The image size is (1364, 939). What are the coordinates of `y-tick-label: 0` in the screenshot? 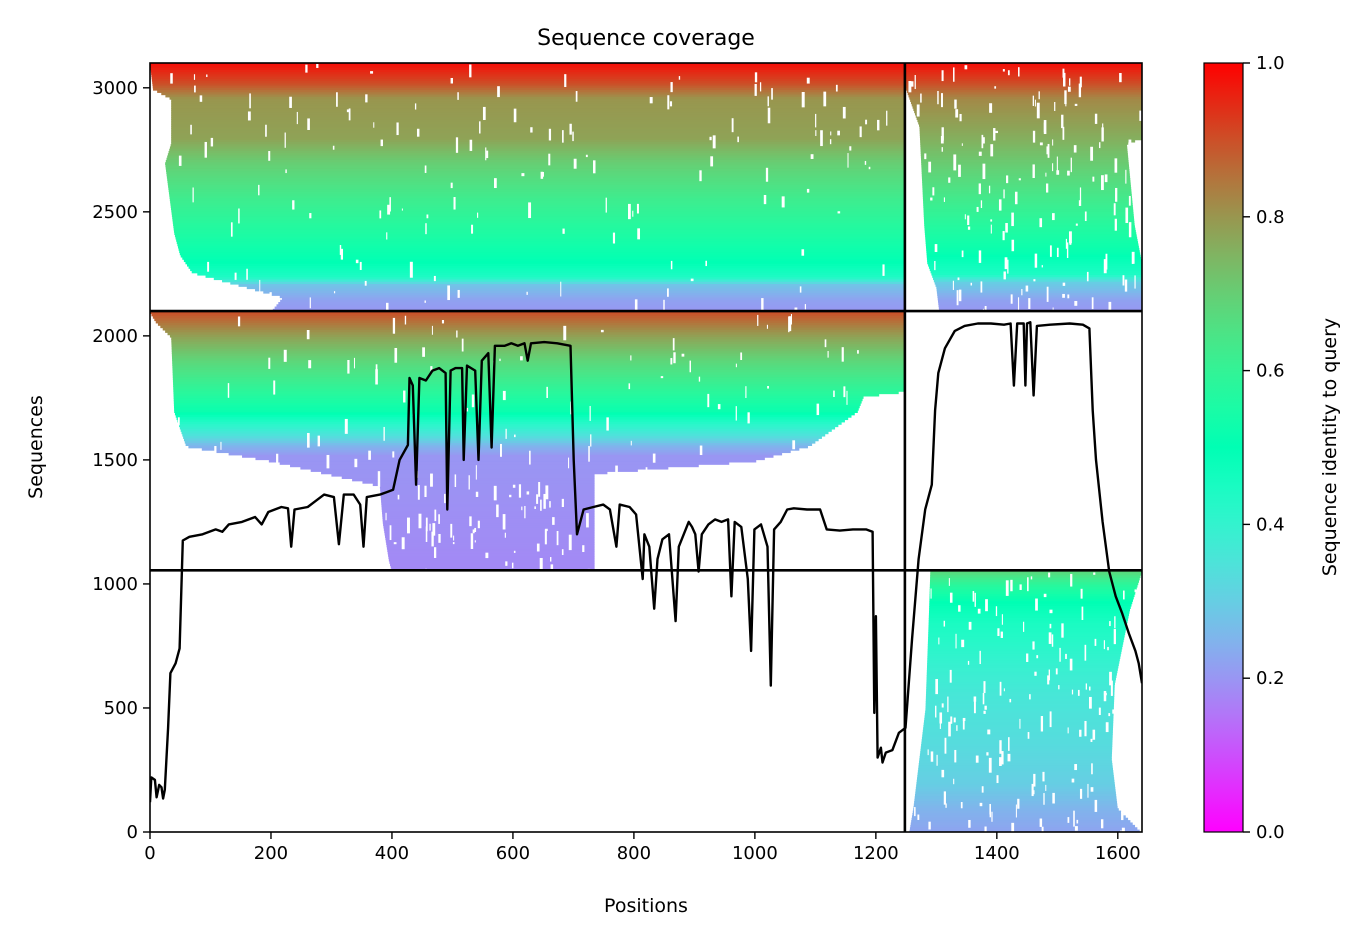 It's located at (132, 832).